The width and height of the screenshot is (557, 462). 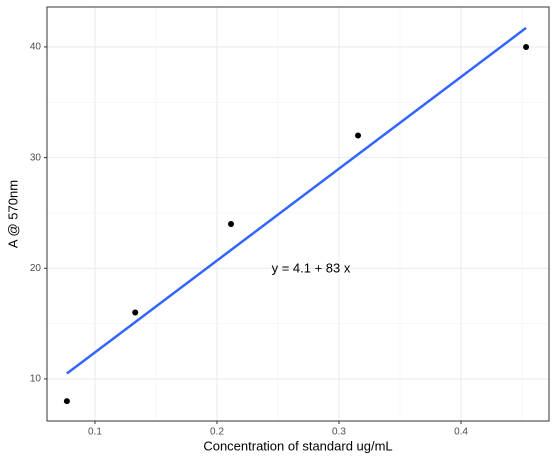 I want to click on y-tick-label: 20, so click(x=36, y=268).